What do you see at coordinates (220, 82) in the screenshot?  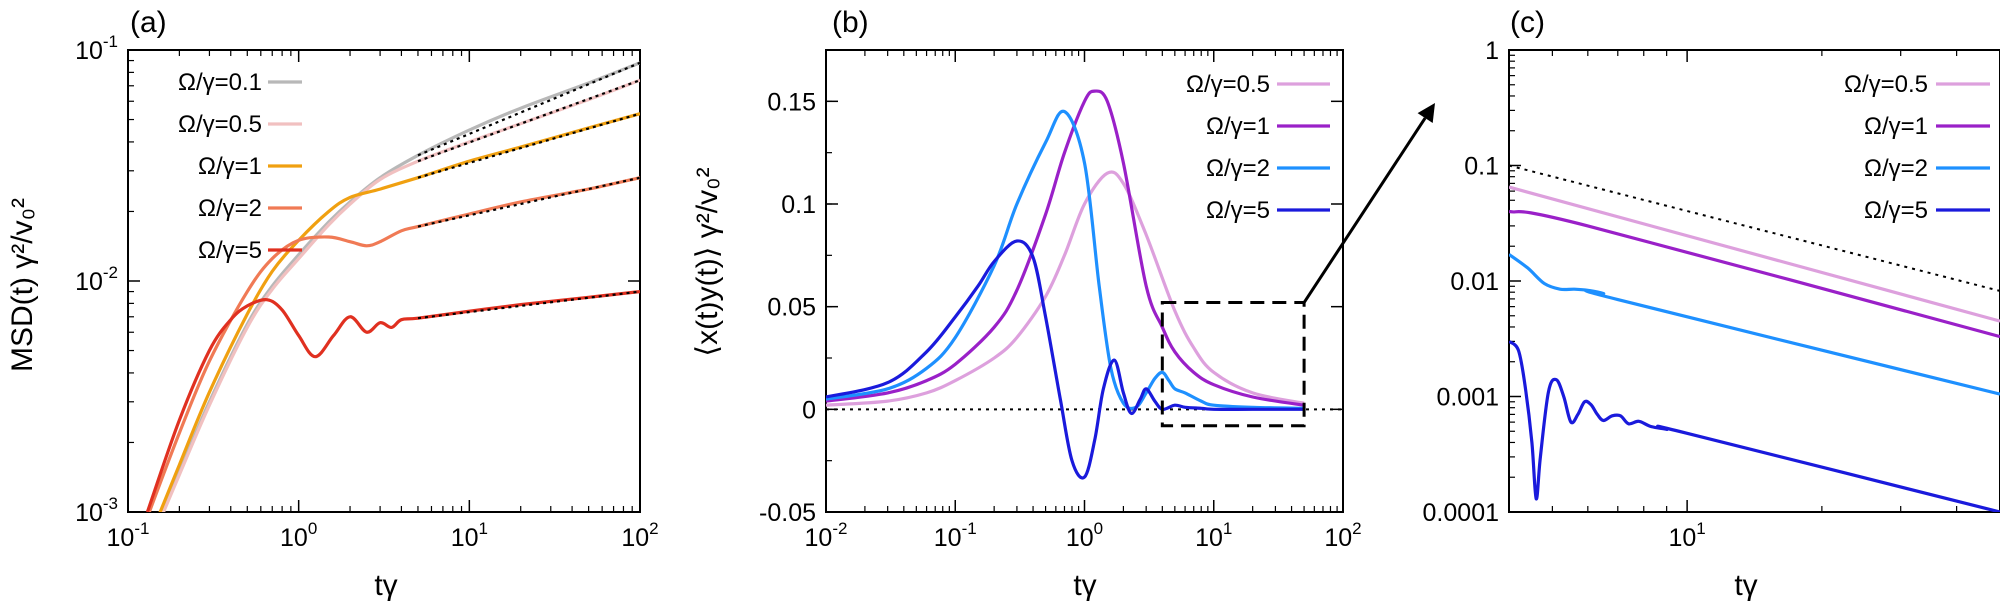 I see `legend-label-a: Ω/γ=0.1` at bounding box center [220, 82].